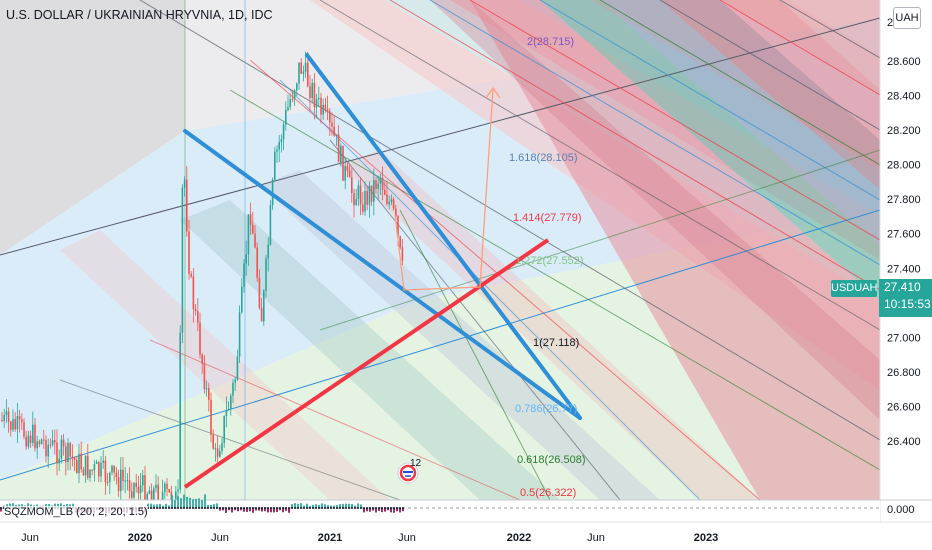 Image resolution: width=932 pixels, height=550 pixels. What do you see at coordinates (890, 23) in the screenshot?
I see `price-tick-label: 2` at bounding box center [890, 23].